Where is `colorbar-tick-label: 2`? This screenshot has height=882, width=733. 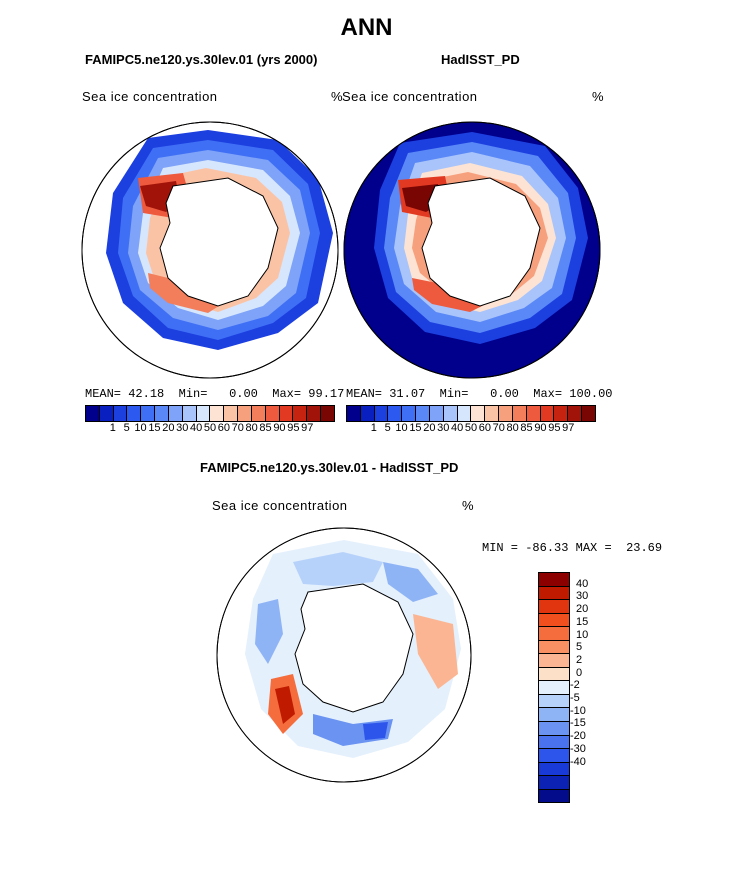 colorbar-tick-label: 2 is located at coordinates (579, 659).